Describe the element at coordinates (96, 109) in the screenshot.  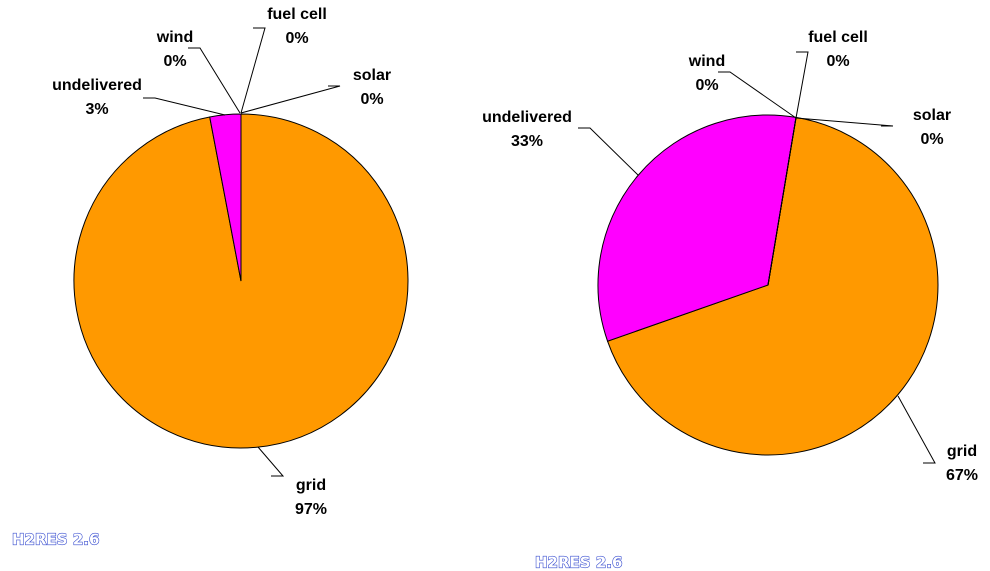
I see `slice-value-label: 3%` at that location.